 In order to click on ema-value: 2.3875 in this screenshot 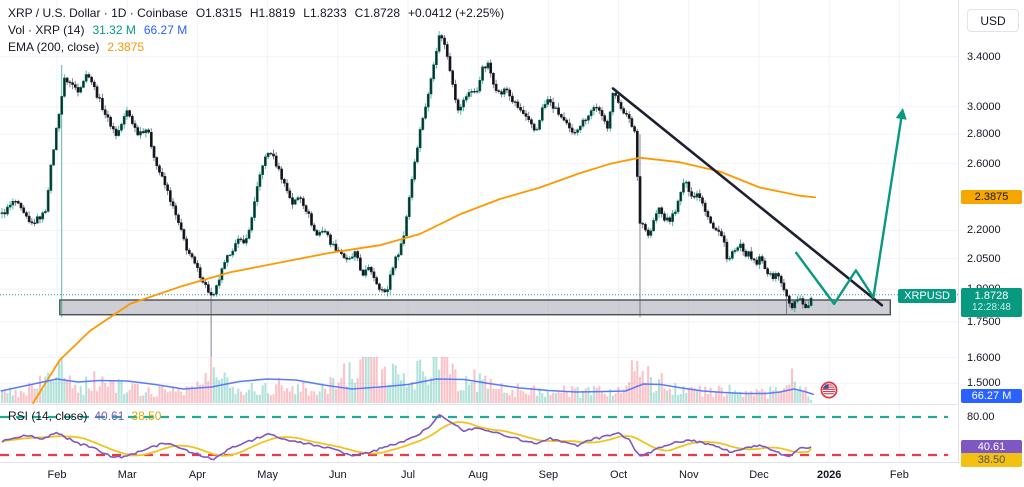, I will do `click(126, 47)`.